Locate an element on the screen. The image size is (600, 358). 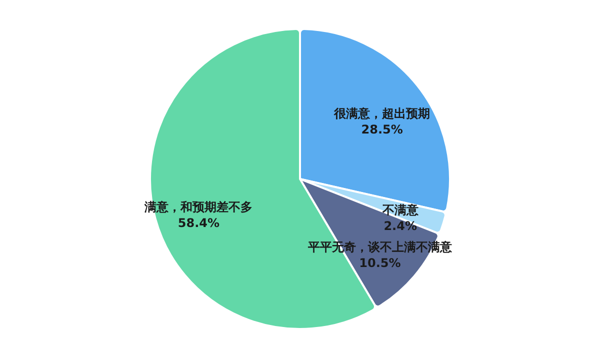
data-label: 2.4% is located at coordinates (400, 225).